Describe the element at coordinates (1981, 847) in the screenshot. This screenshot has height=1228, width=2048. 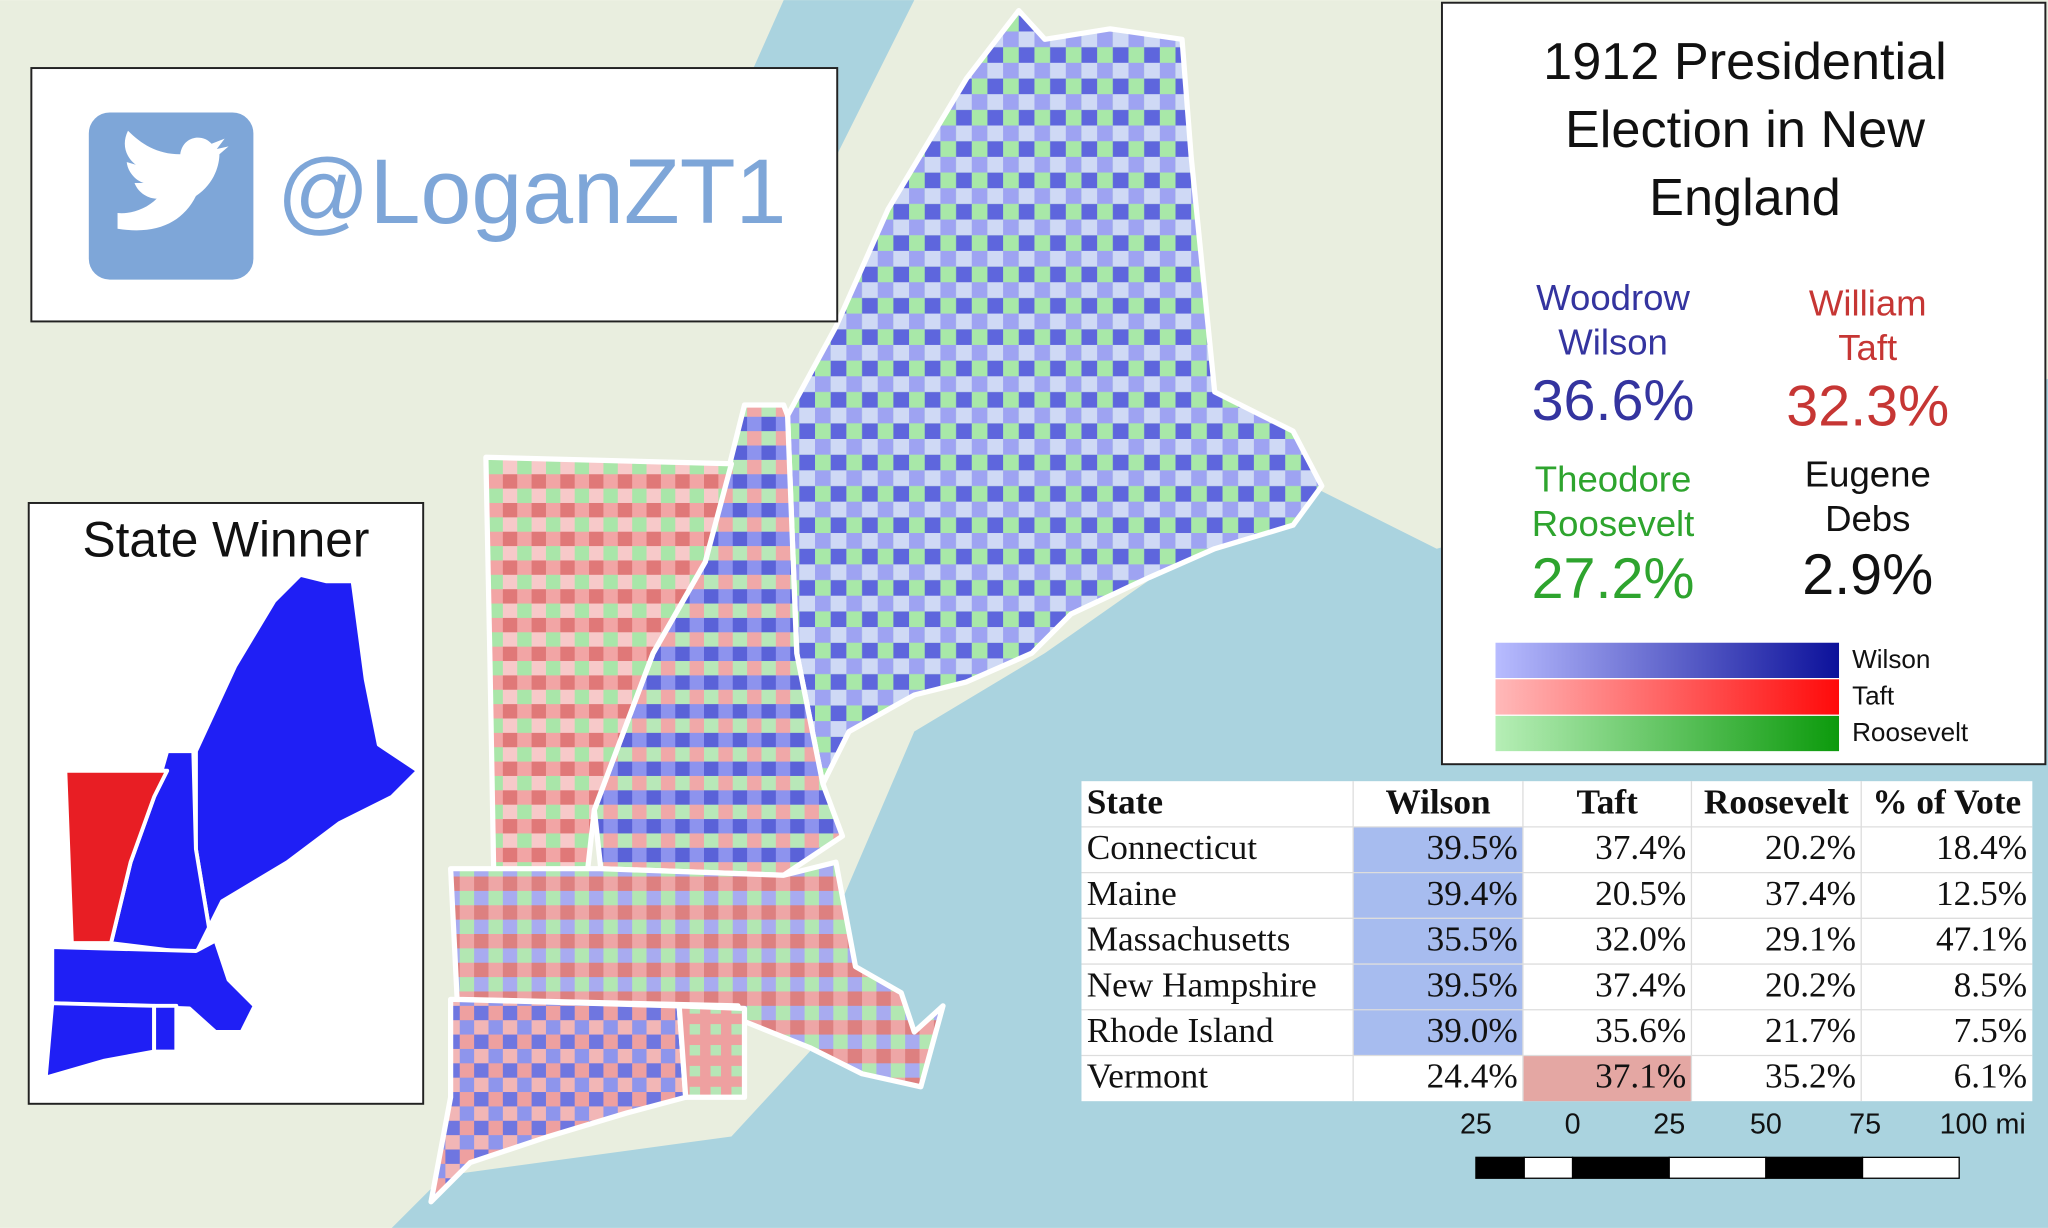
I see `table-cell: 18.4%` at that location.